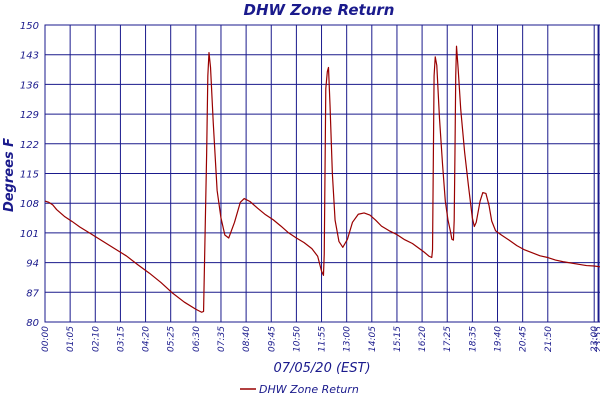 This screenshot has height=400, width=600. I want to click on x-tick-label: 01:05, so click(71, 339).